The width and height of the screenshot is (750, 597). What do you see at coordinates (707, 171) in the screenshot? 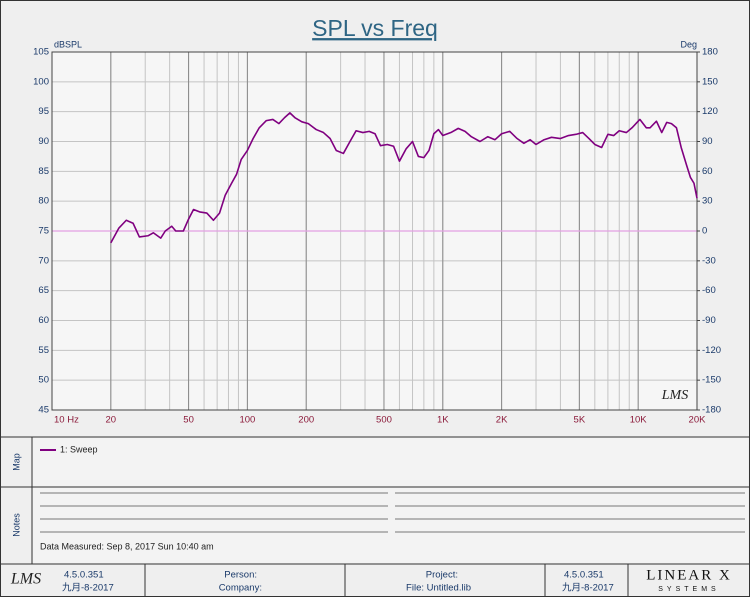
I see `y2-tick-label: 60` at bounding box center [707, 171].